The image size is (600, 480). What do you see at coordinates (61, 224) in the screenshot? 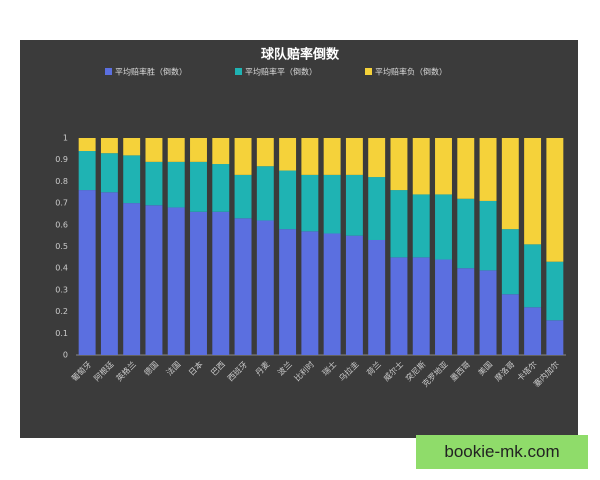
I see `y-tick-label: 0.6` at bounding box center [61, 224].